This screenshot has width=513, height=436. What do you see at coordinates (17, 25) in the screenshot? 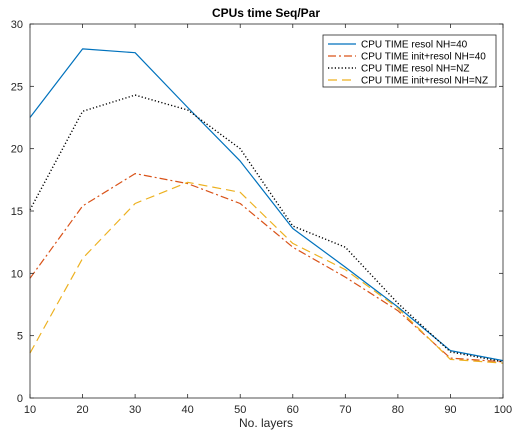
I see `y-tick-label: 30` at bounding box center [17, 25].